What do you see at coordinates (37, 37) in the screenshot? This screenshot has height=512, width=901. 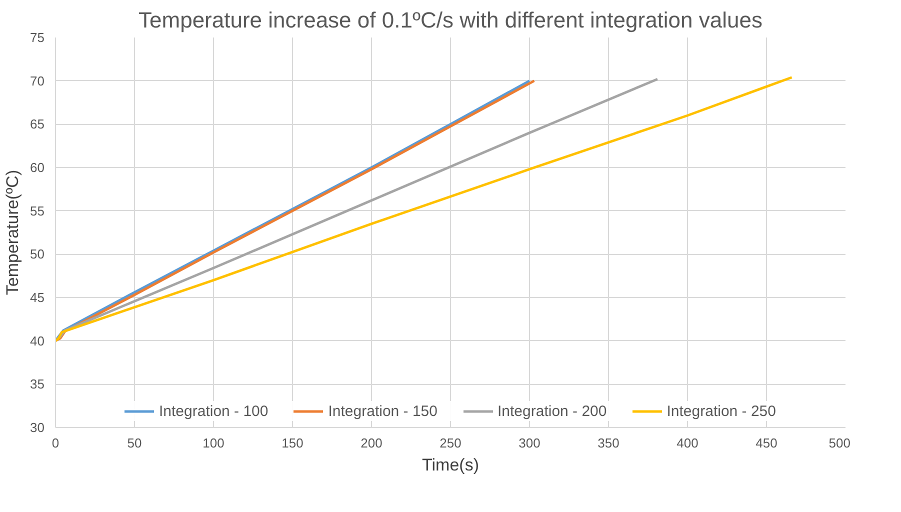 I see `y-tick-label: 75` at bounding box center [37, 37].